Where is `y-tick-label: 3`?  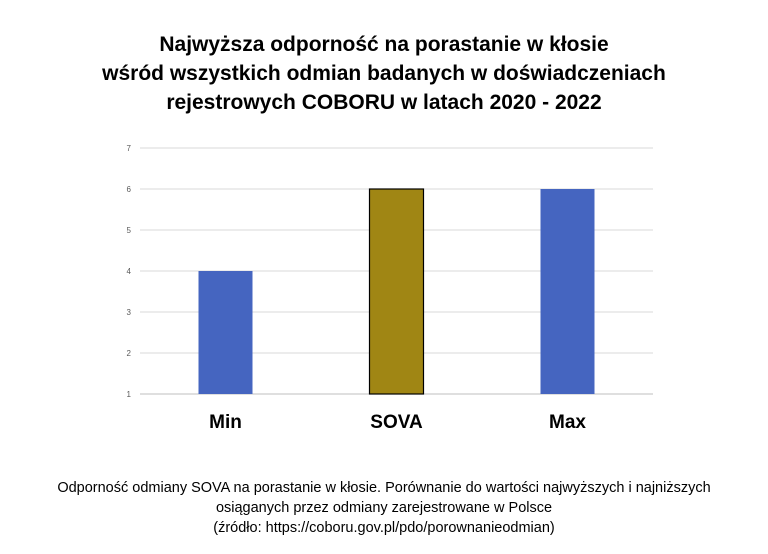
y-tick-label: 3 is located at coordinates (129, 312).